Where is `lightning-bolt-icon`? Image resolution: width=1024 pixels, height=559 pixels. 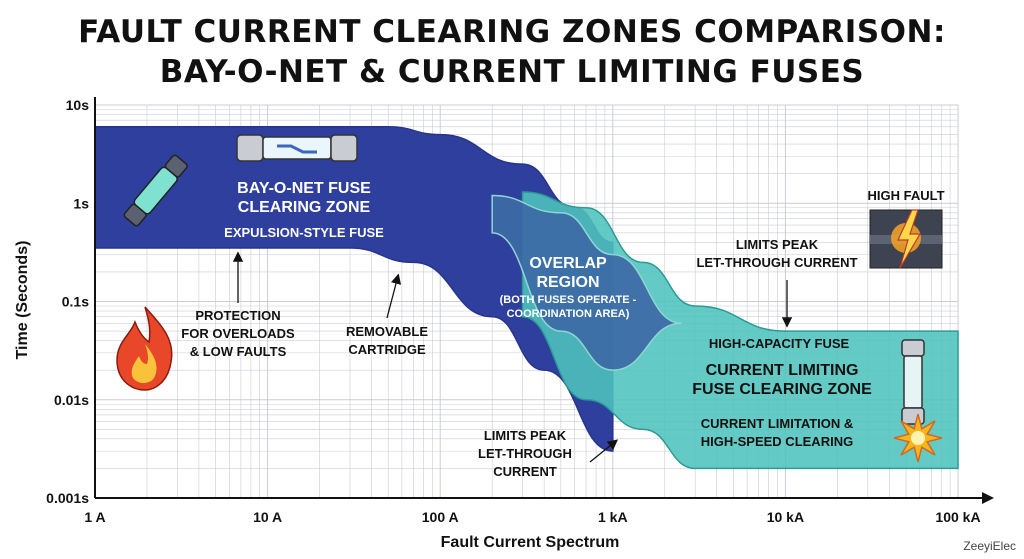 lightning-bolt-icon is located at coordinates (909, 239).